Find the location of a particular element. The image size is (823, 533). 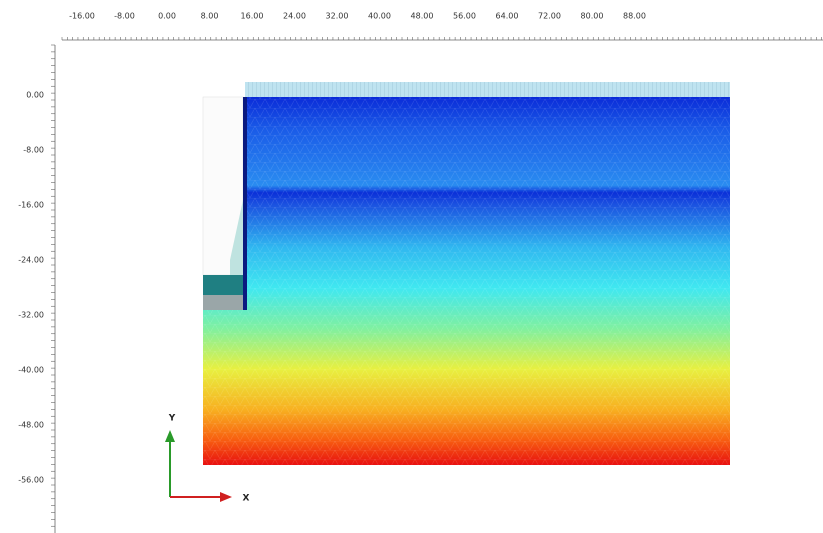

top-ruler-label: 88.00 is located at coordinates (634, 16).